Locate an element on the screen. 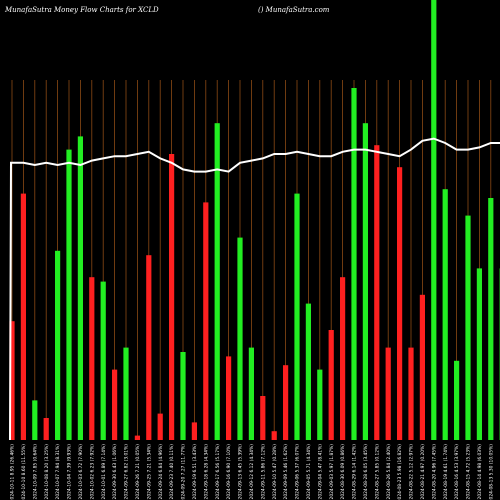 The width and height of the screenshot is (500, 500). x-tick-label: 2024-10-02 6.23 (7.92%) is located at coordinates (92, 472).